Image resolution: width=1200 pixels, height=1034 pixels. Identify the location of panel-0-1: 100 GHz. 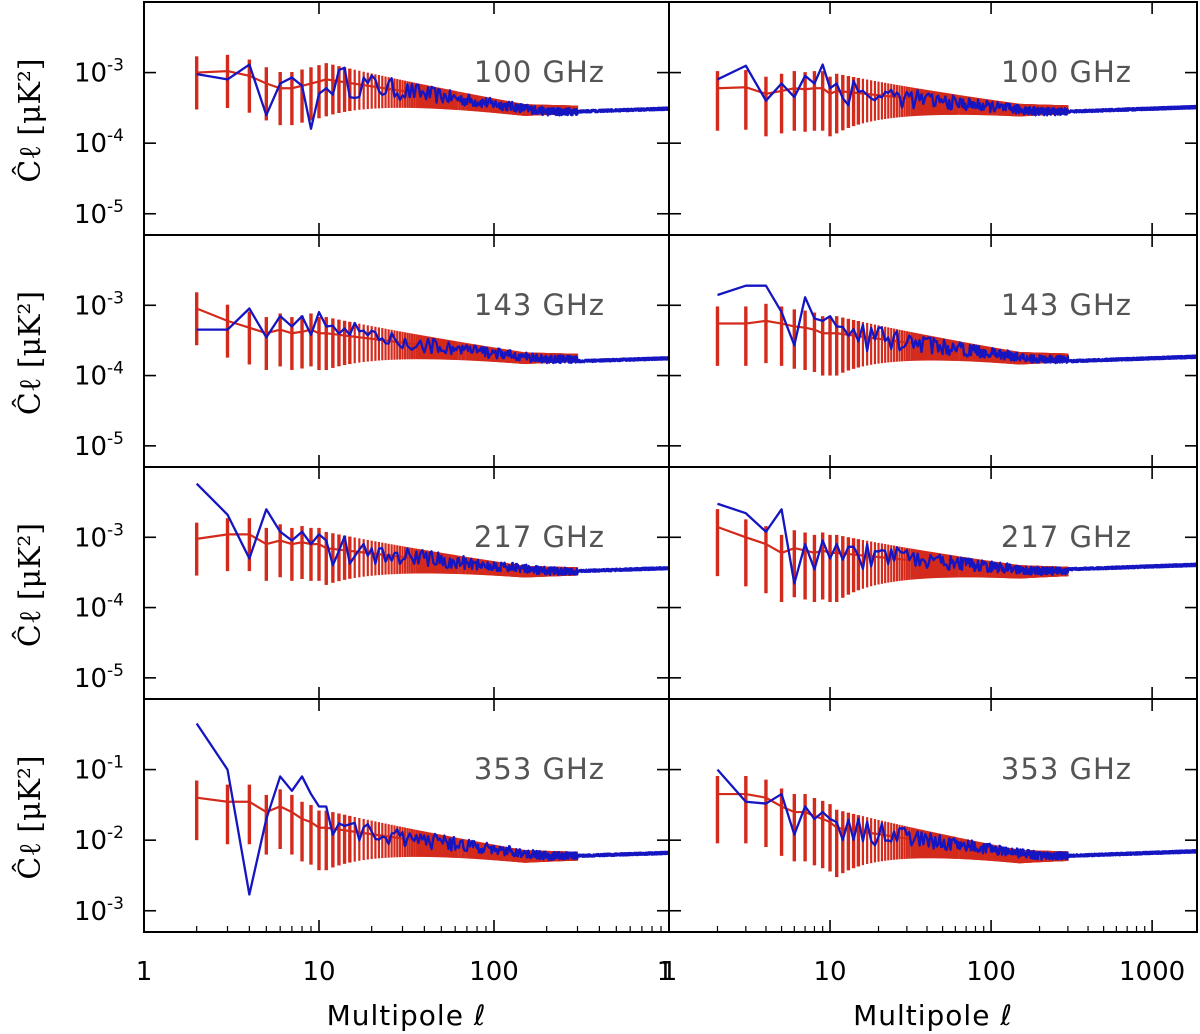
(956, 96).